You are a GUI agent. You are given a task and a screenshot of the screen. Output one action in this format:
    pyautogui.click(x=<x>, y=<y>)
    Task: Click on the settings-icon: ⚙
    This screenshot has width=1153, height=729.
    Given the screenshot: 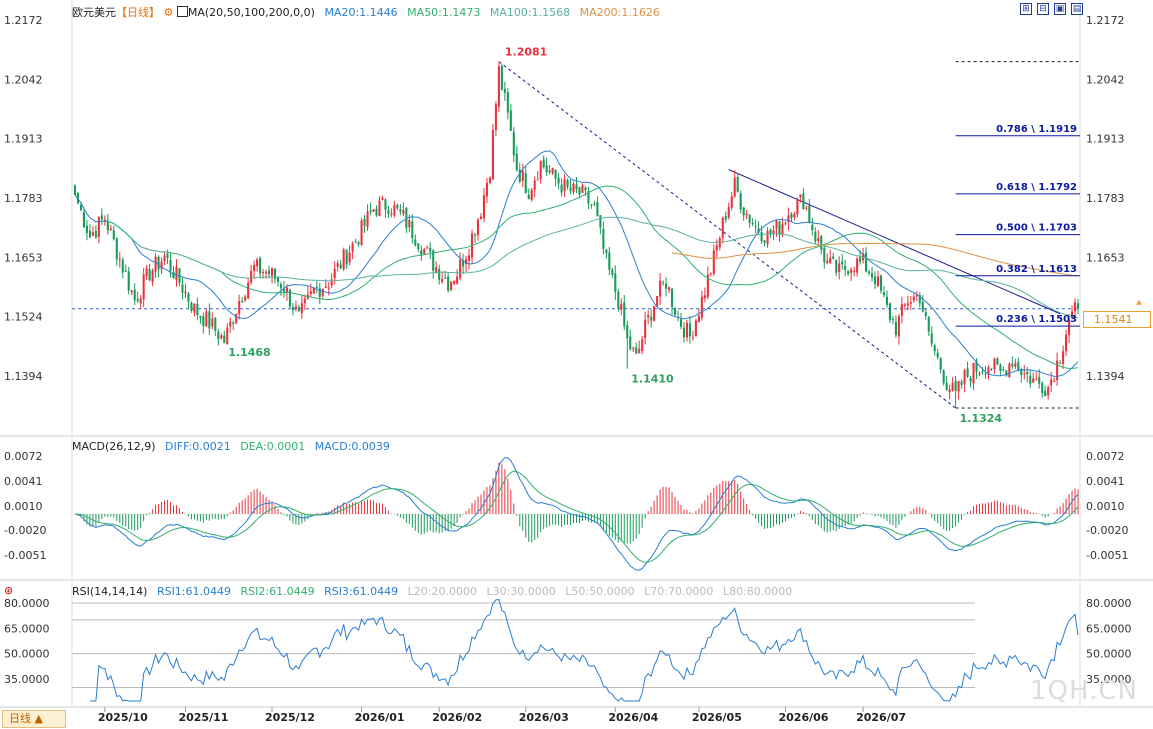 What is the action you would take?
    pyautogui.click(x=168, y=12)
    